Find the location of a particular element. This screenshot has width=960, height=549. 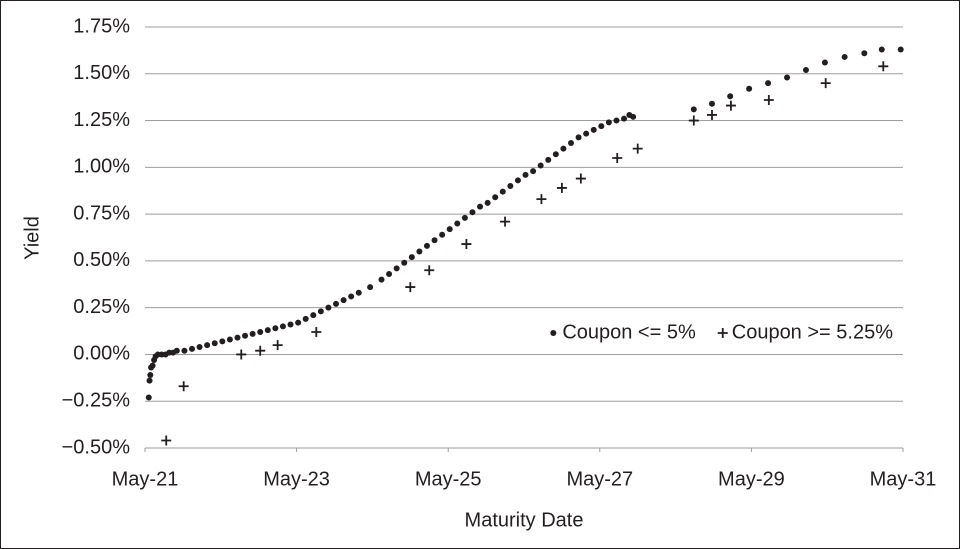

x-axis-title: Maturity Date is located at coordinates (524, 520).